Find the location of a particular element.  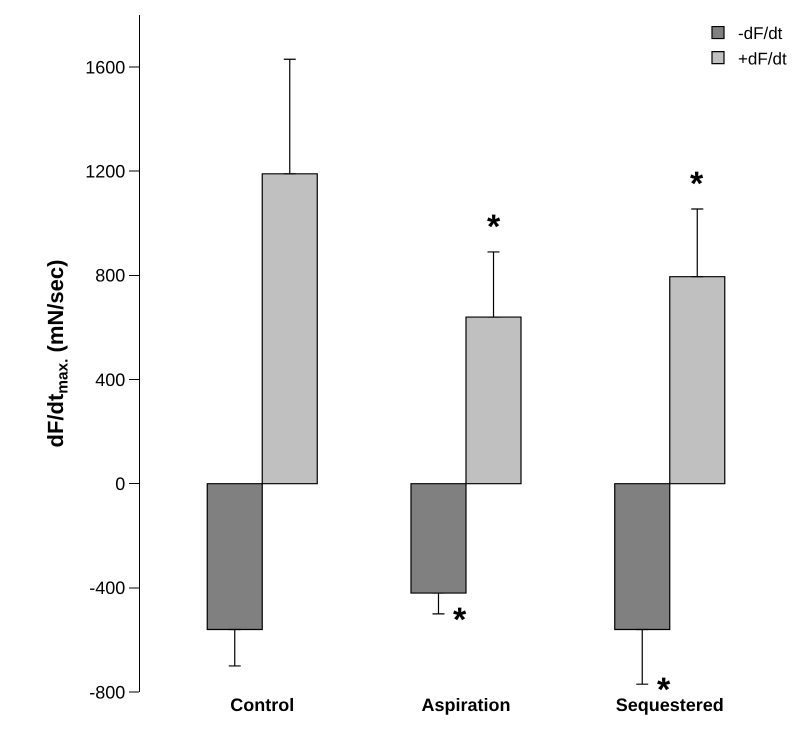

x-tick-label: Aspiration is located at coordinates (466, 705).